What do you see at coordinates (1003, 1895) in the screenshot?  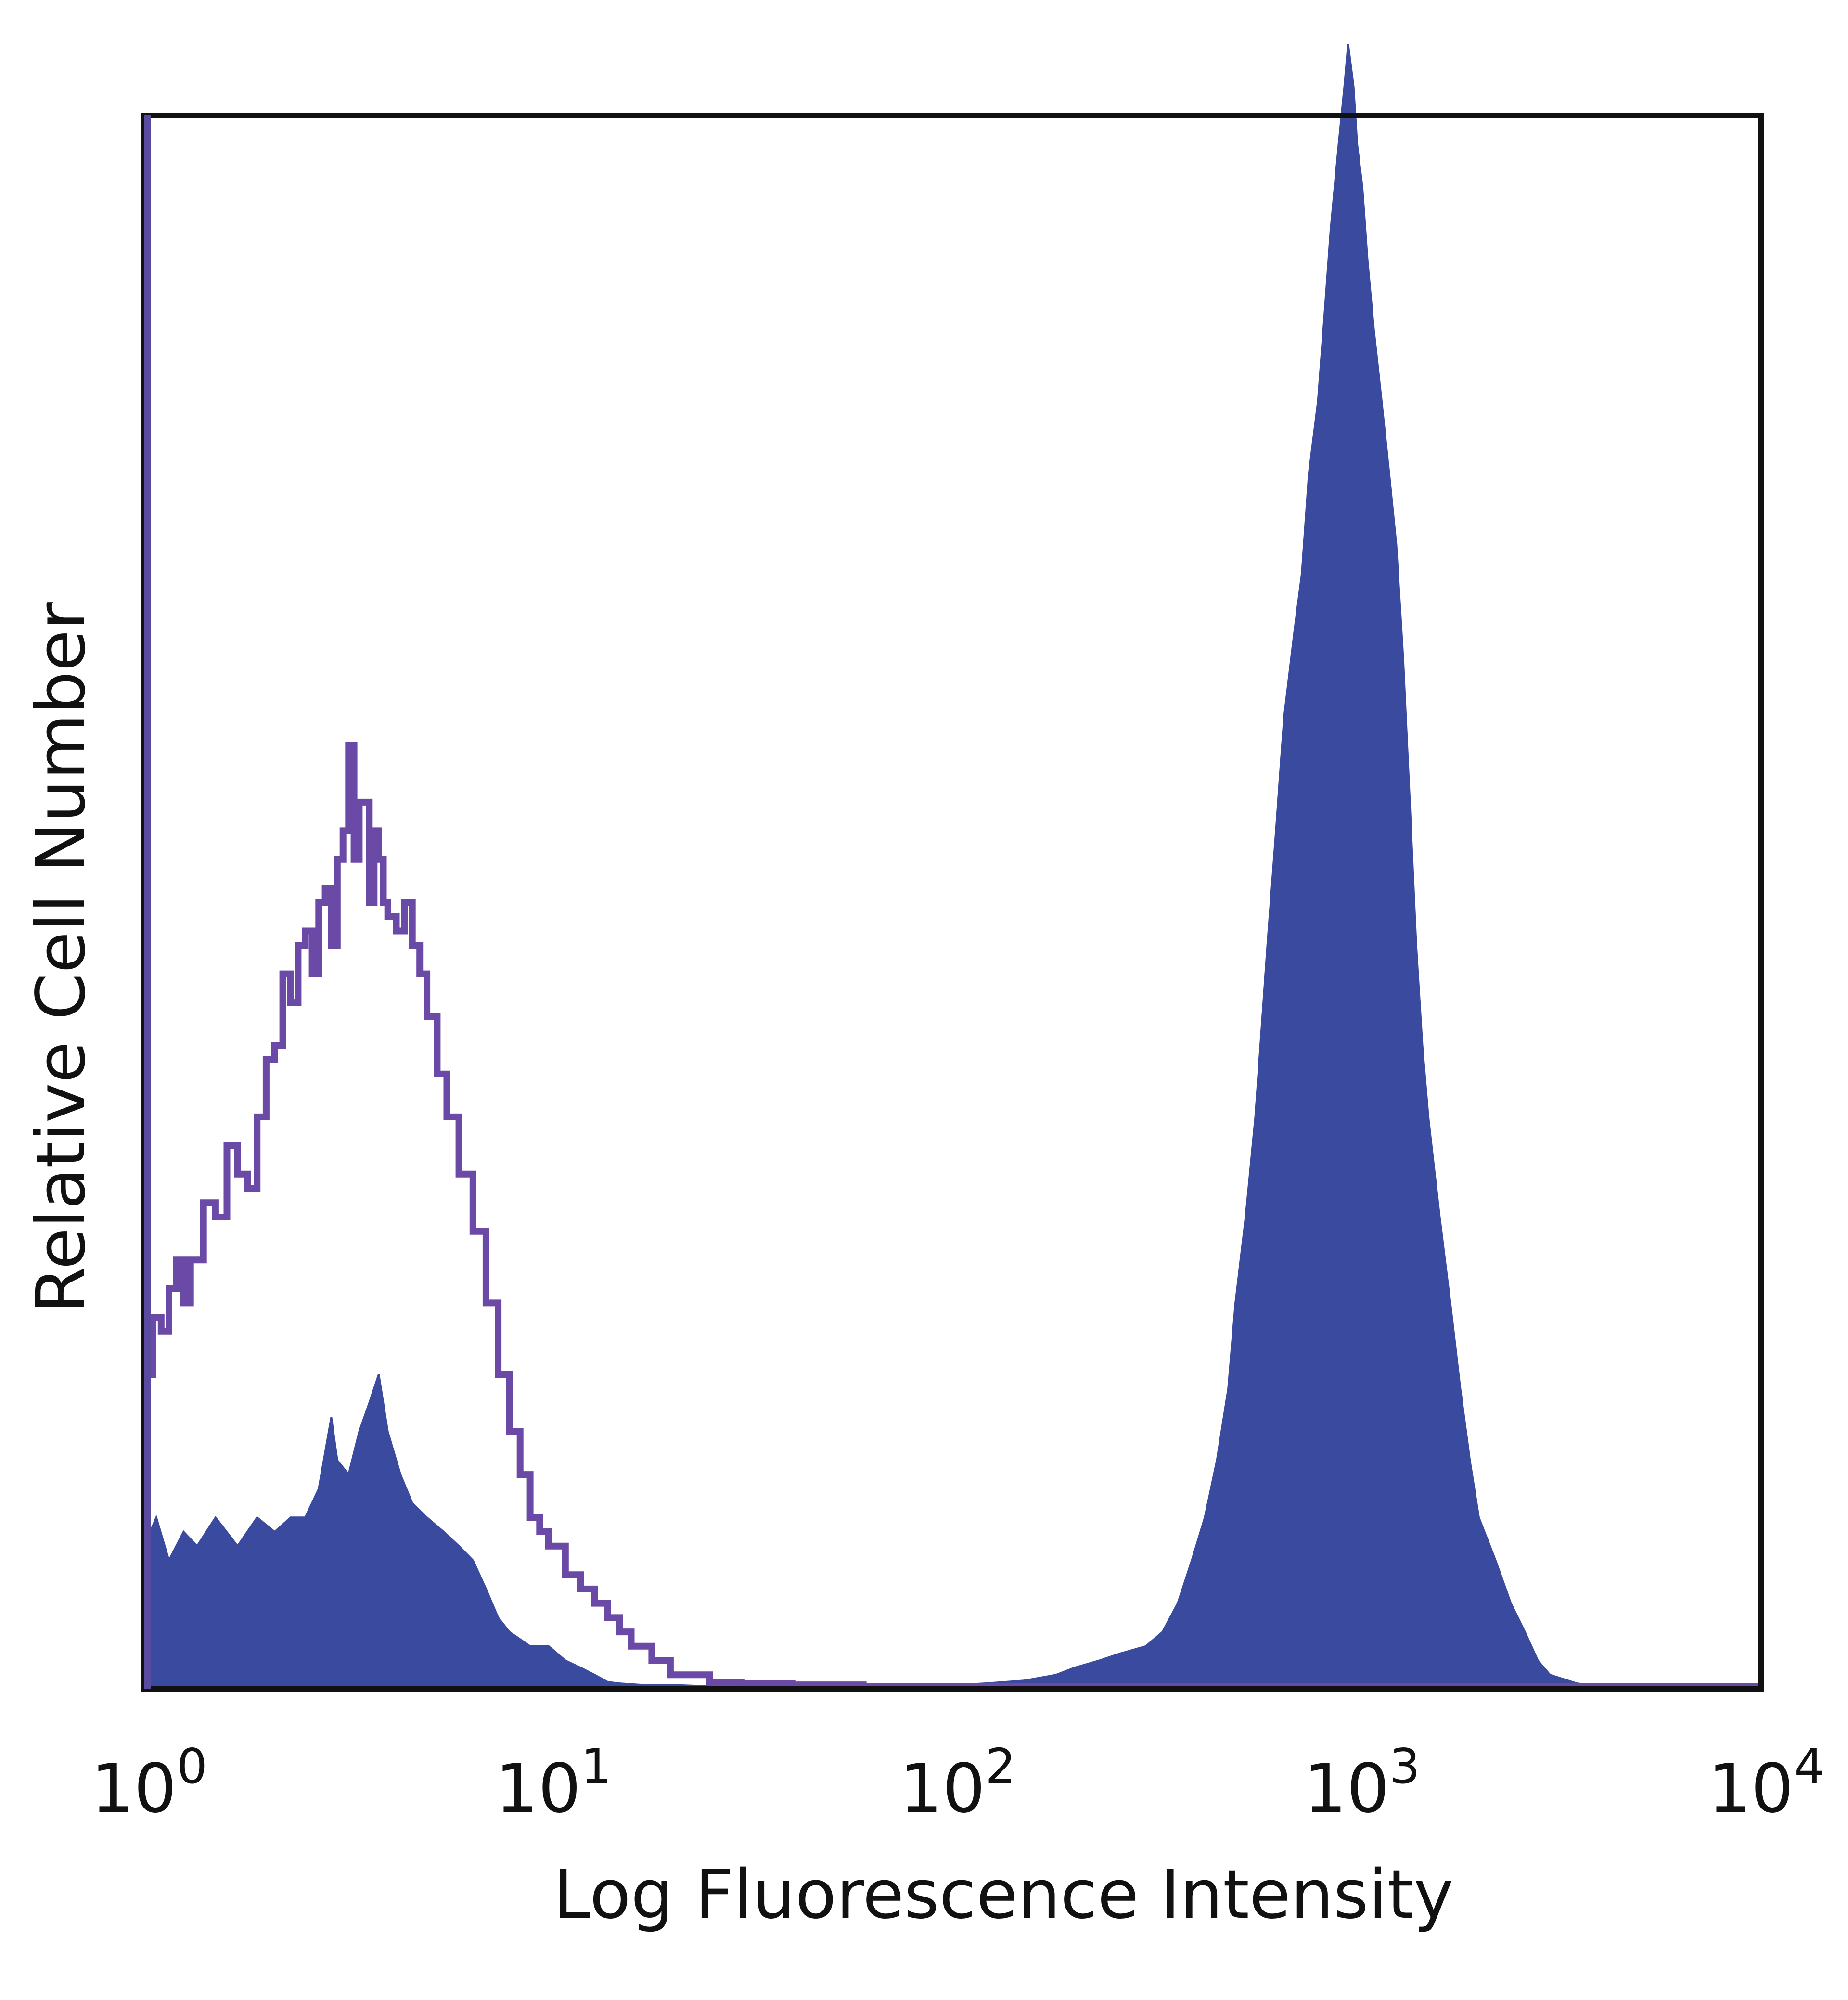 I see `x-axis-title: Log Fluorescence Intensity` at bounding box center [1003, 1895].